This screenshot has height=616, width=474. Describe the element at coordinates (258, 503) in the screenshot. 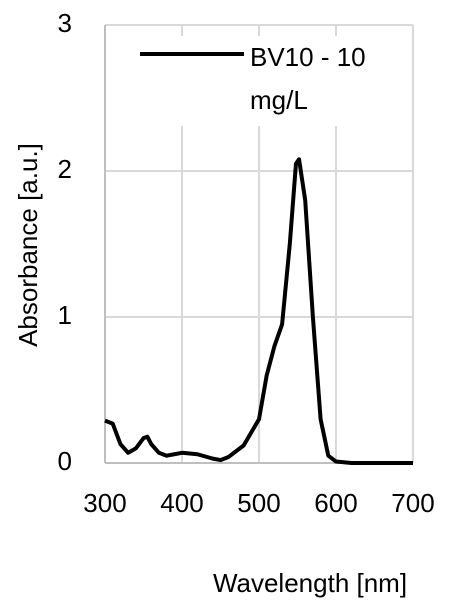

I see `x-tick-label: 500` at that location.